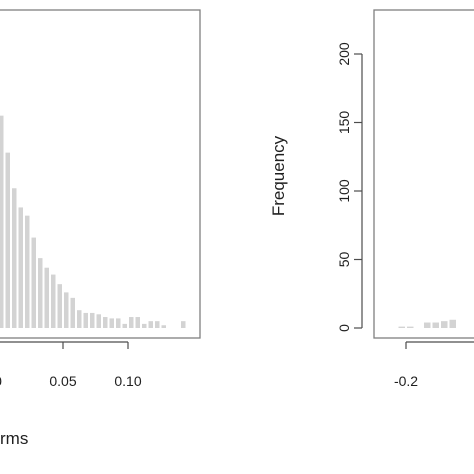  Describe the element at coordinates (406, 365) in the screenshot. I see `right-x-ticks: -0.2` at that location.